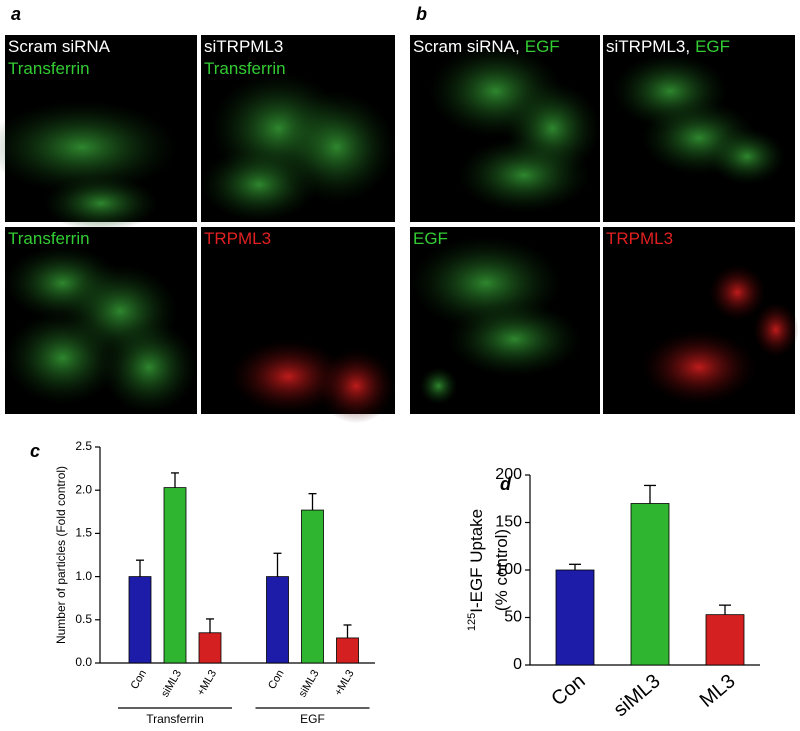  I want to click on caption-run: siTRPML3, so click(243, 46).